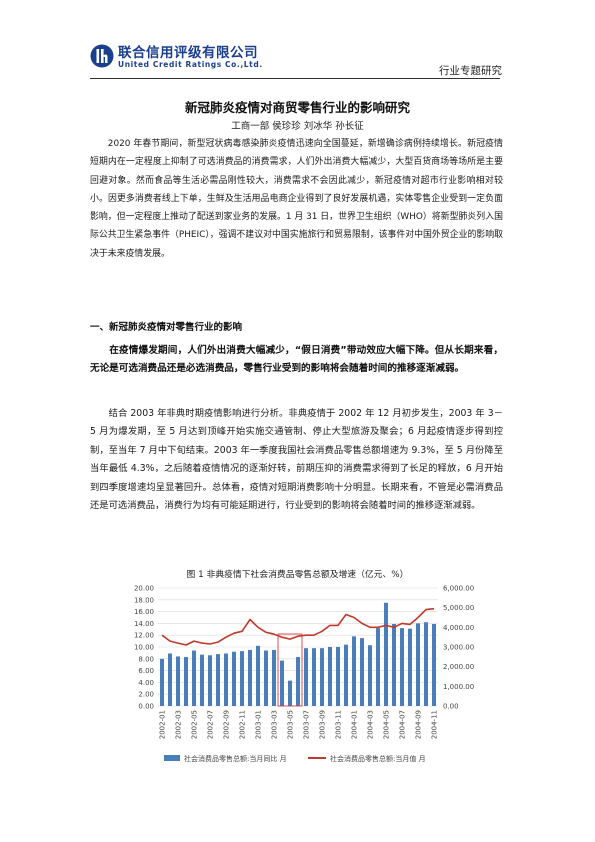 This screenshot has height=842, width=595. What do you see at coordinates (297, 126) in the screenshot?
I see `author-line: 工商一部 侯珍珍 刘冰华 孙长征` at bounding box center [297, 126].